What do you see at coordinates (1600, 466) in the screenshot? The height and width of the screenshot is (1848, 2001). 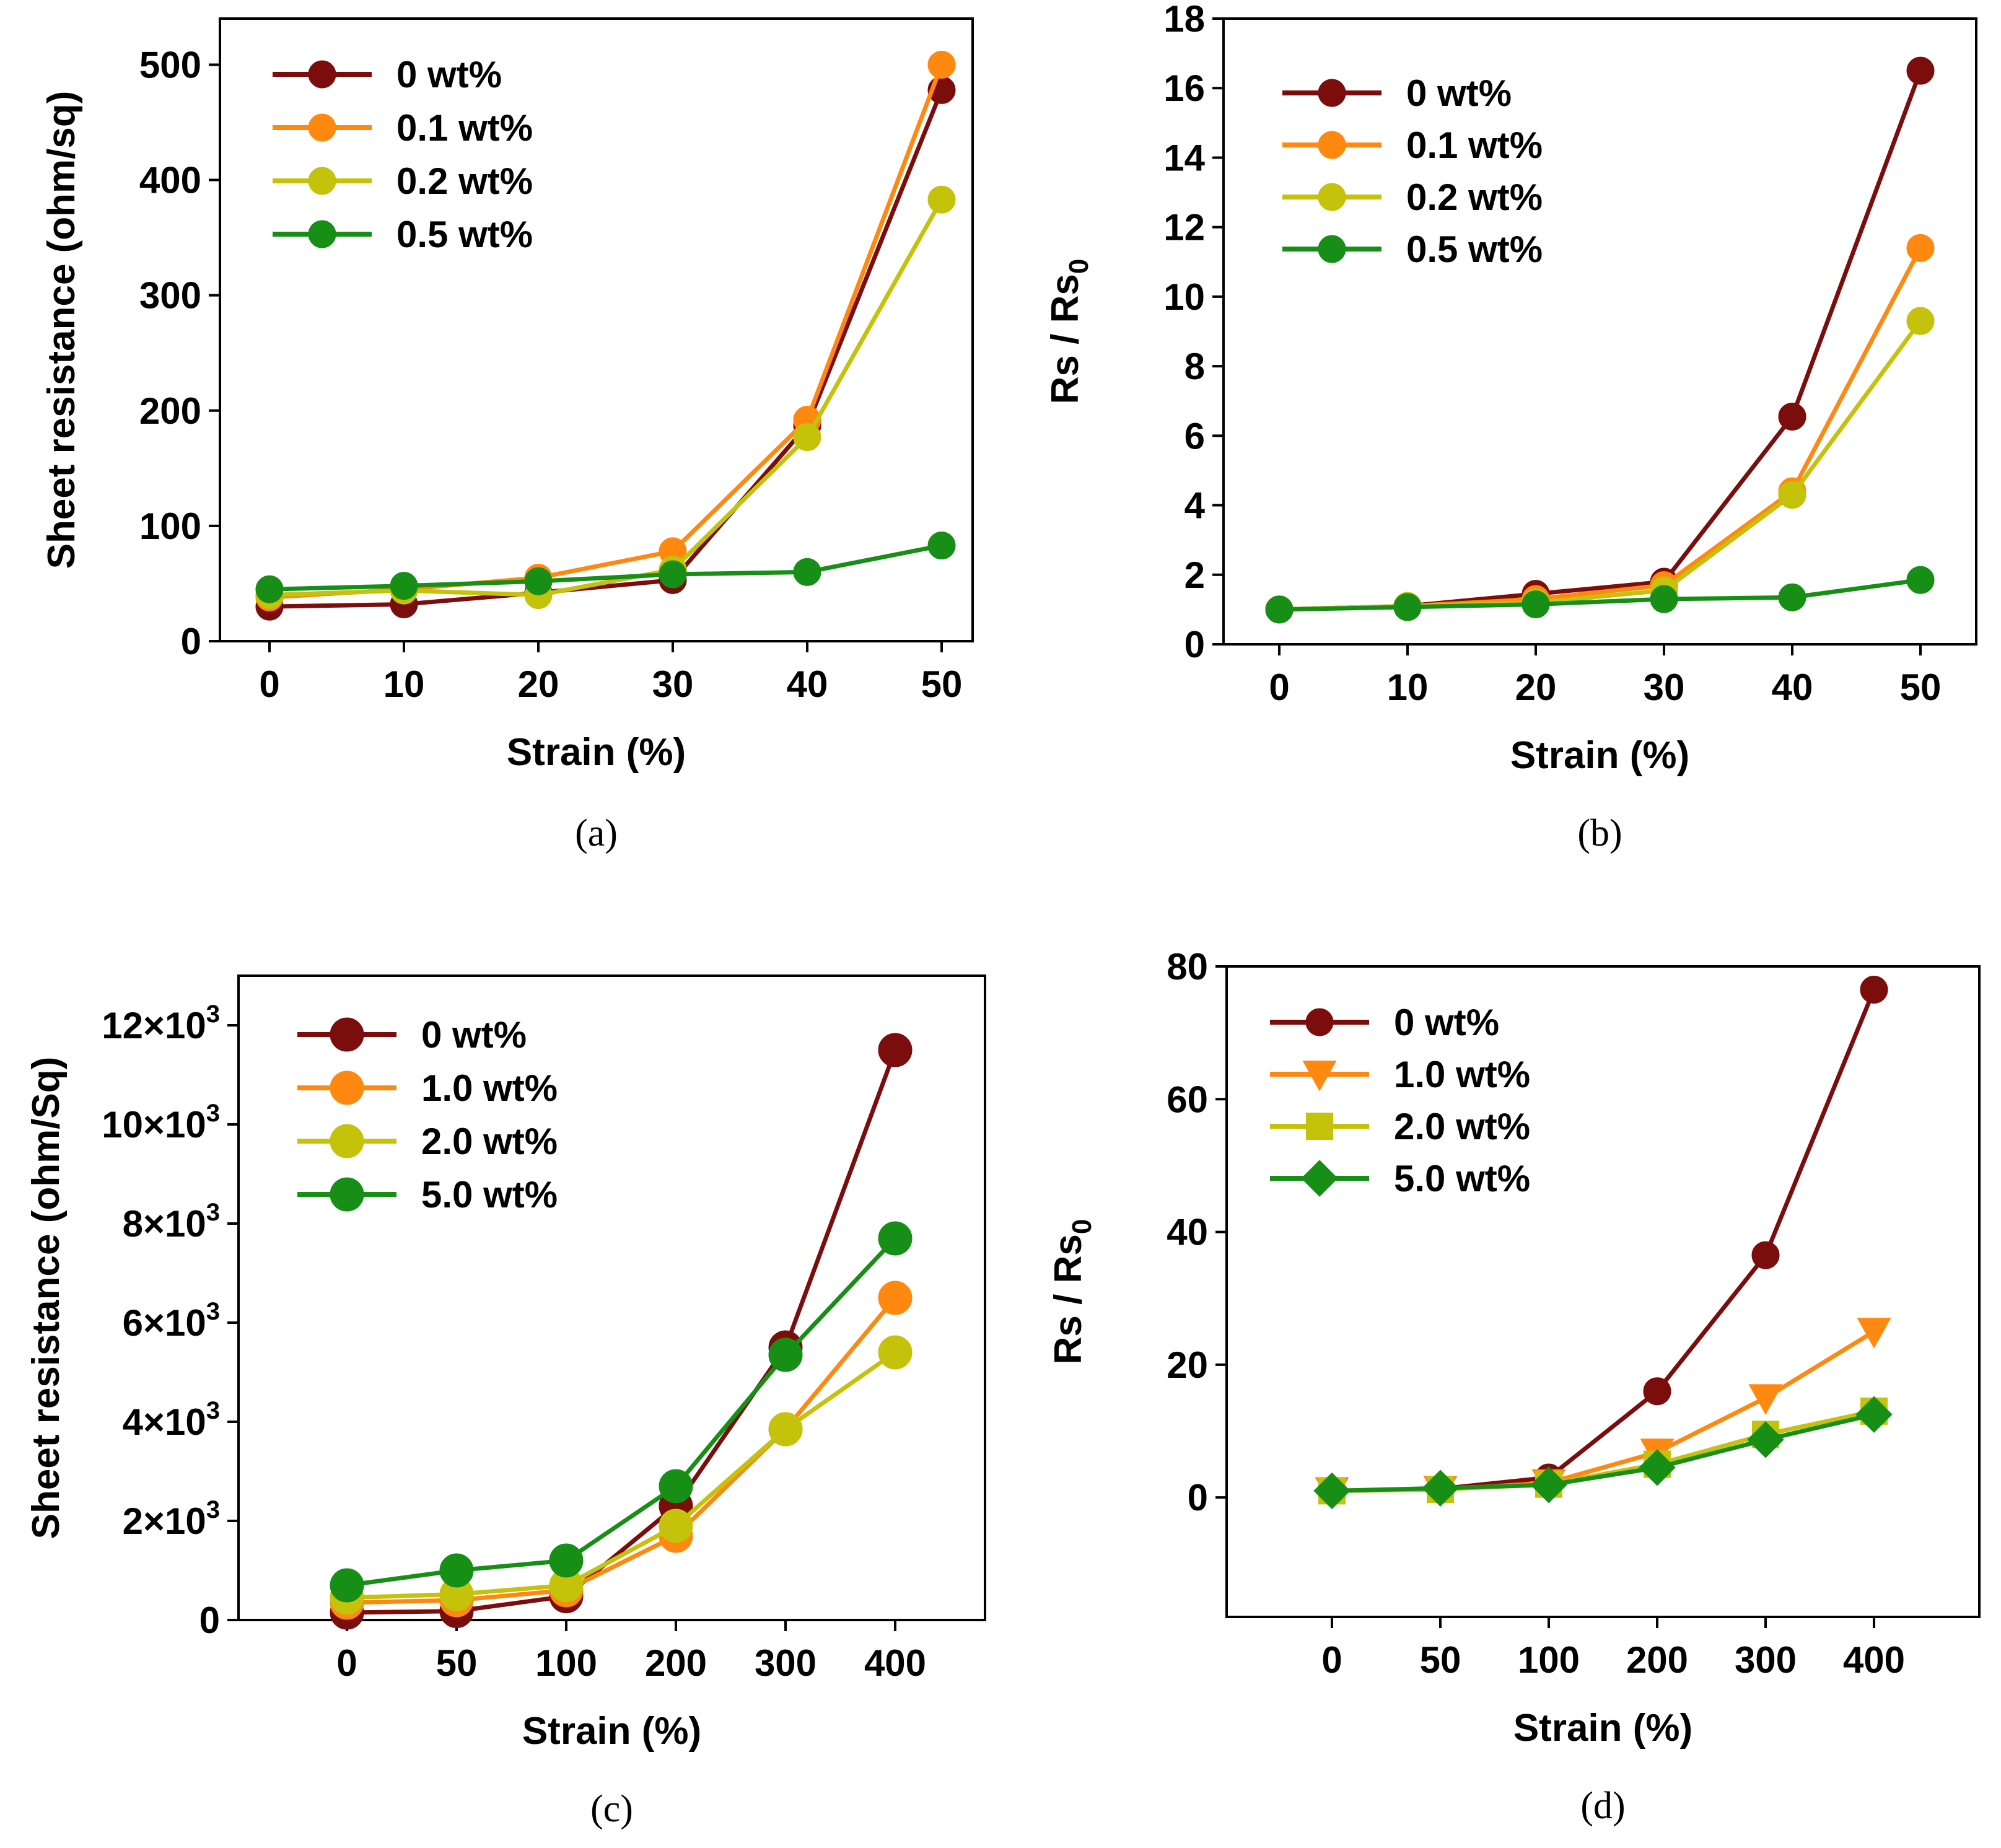 I see `series-0-2wt` at bounding box center [1600, 466].